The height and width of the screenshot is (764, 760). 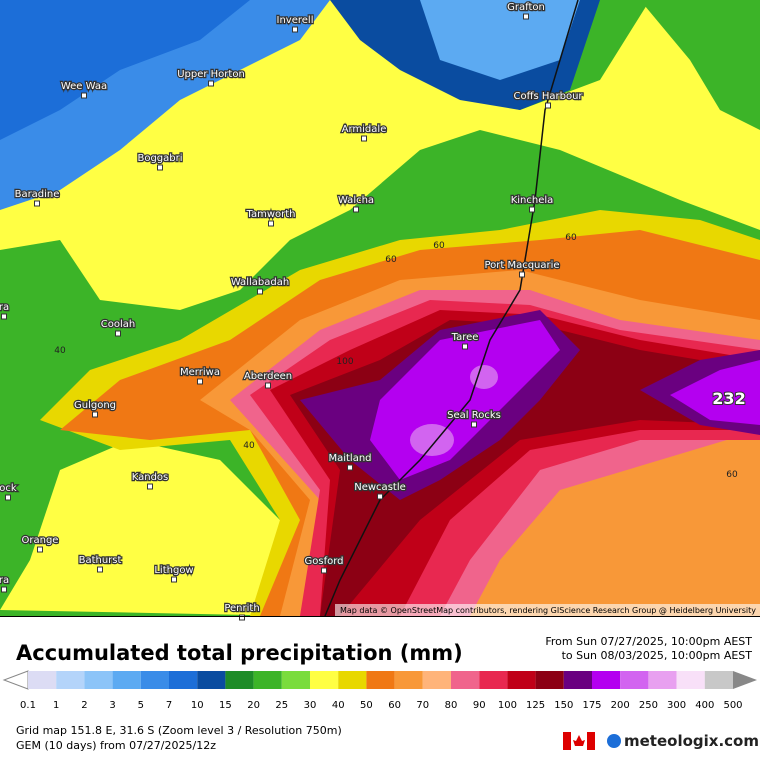 What do you see at coordinates (380, 487) in the screenshot?
I see `place-label: Newcastle` at bounding box center [380, 487].